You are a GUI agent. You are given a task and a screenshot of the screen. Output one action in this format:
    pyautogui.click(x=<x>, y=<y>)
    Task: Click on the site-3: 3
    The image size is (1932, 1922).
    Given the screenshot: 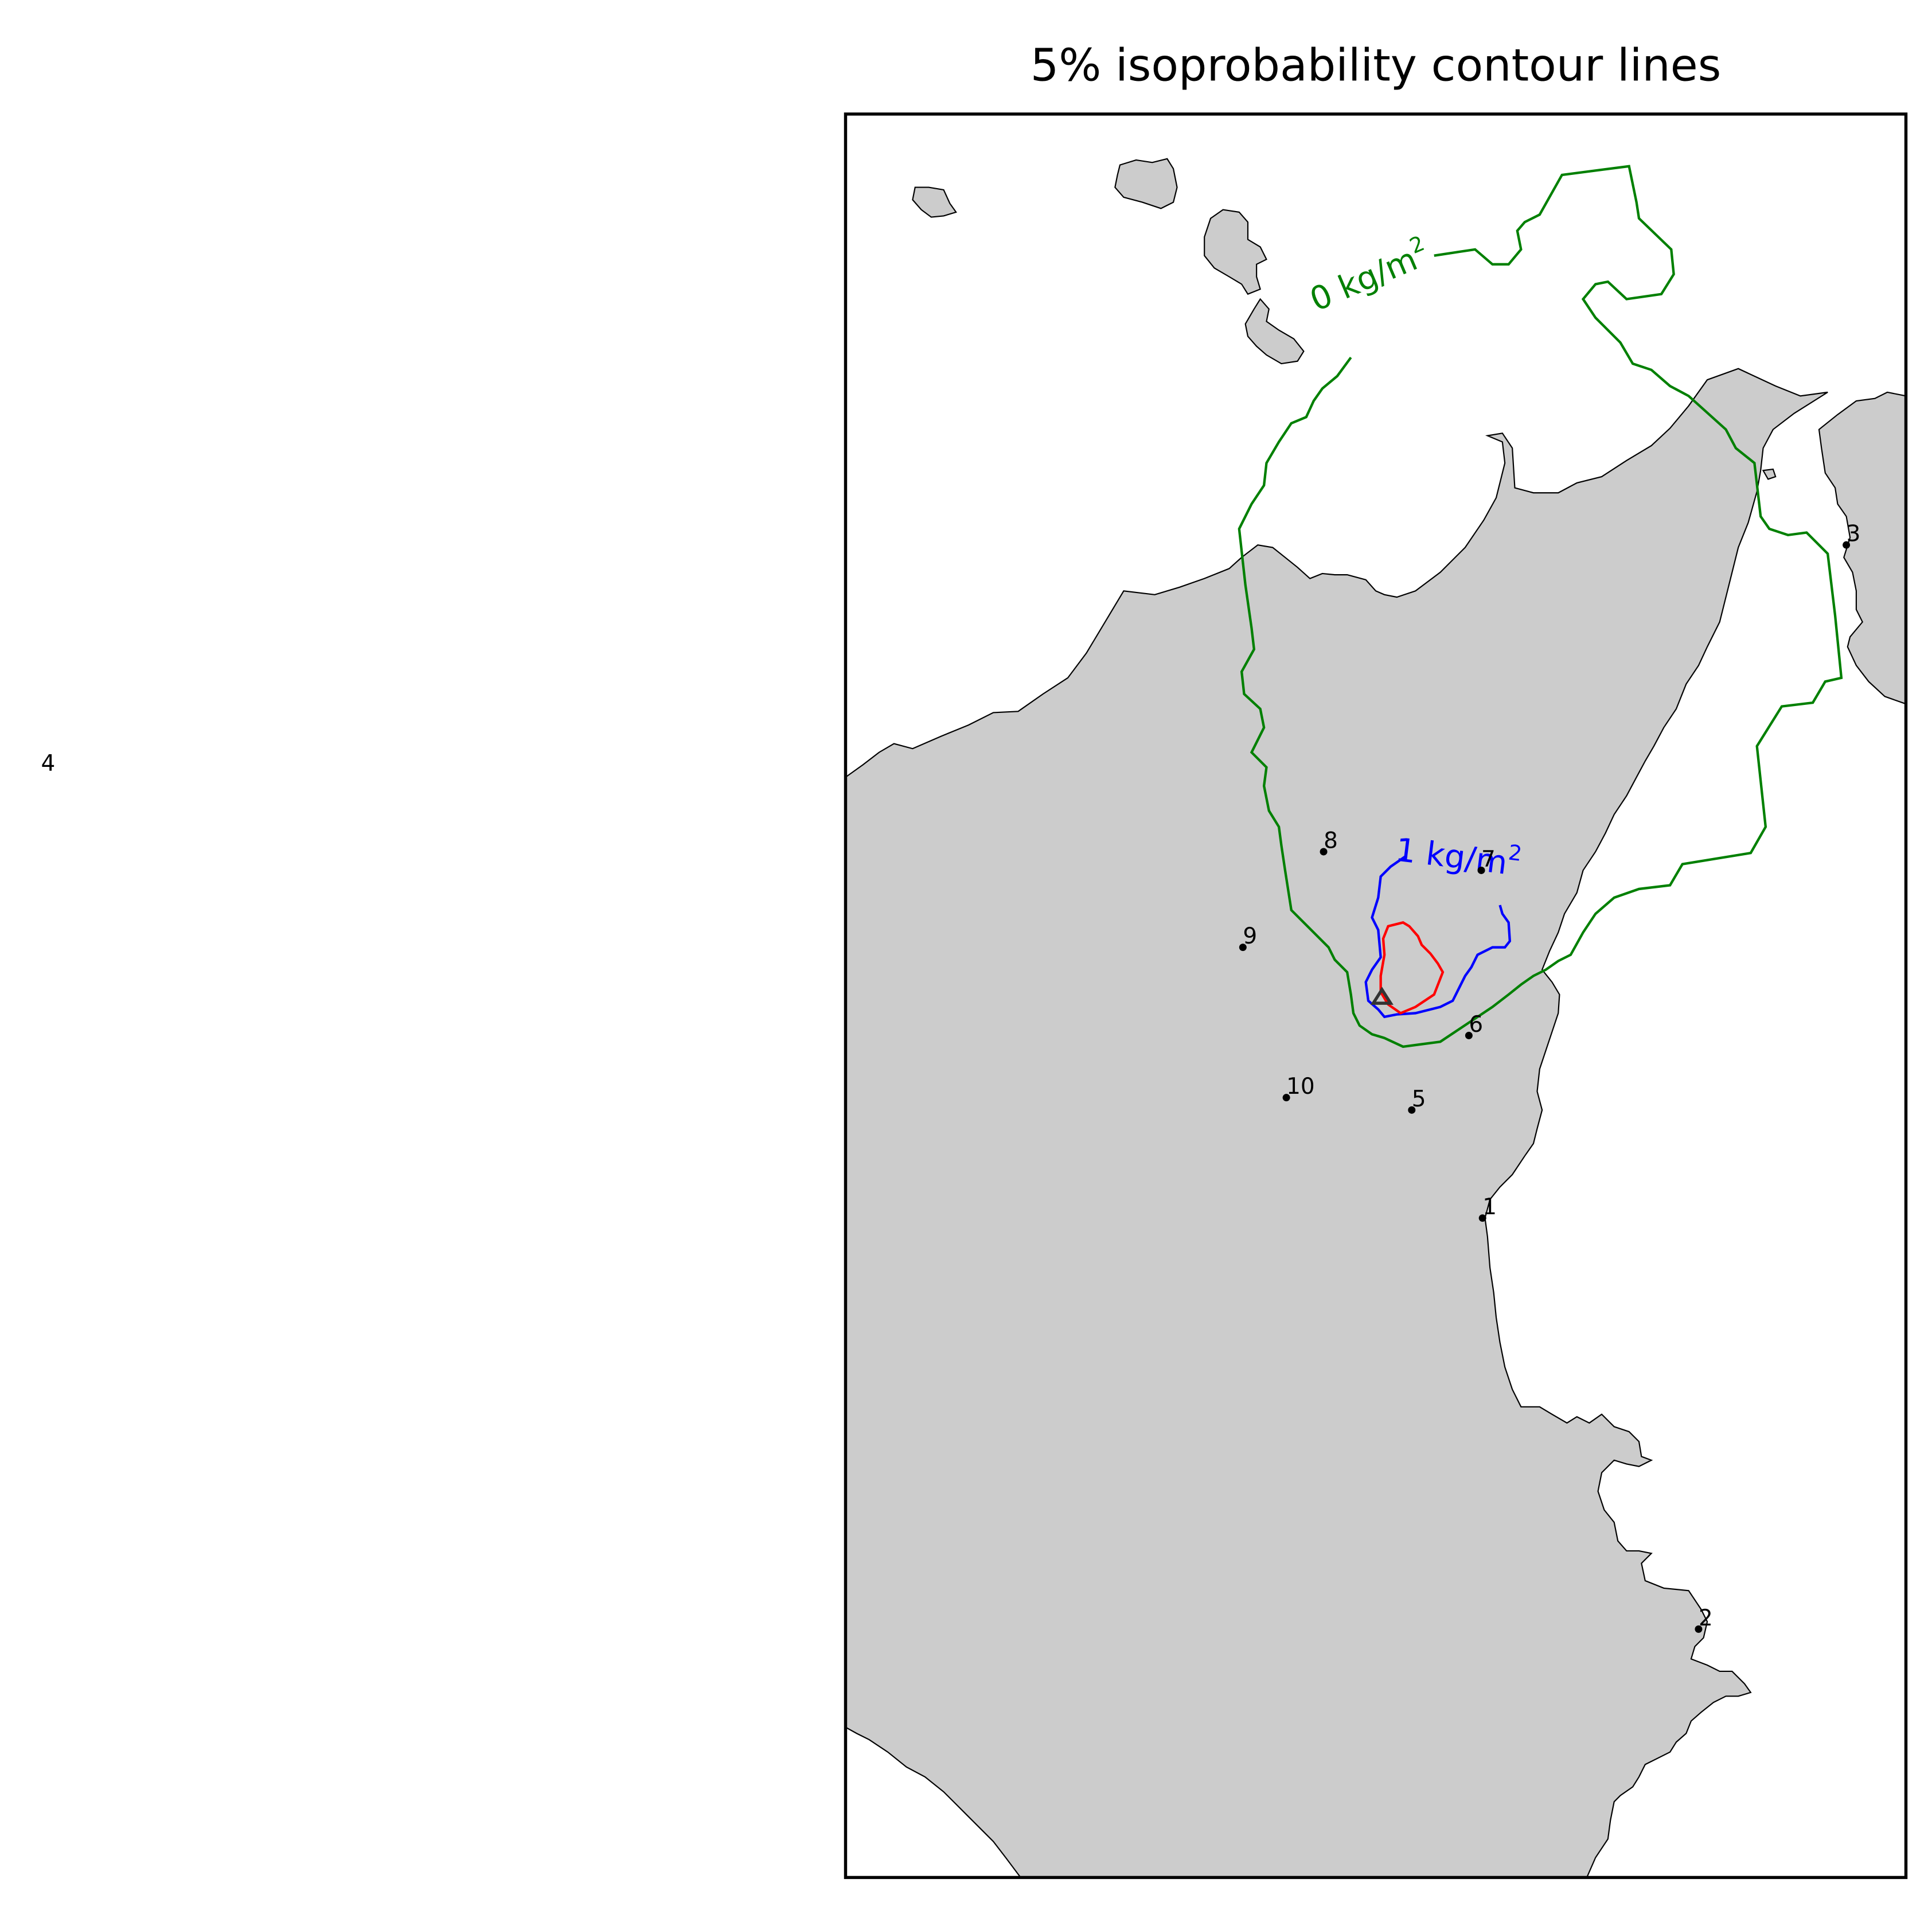 What is the action you would take?
    pyautogui.click(x=1852, y=535)
    